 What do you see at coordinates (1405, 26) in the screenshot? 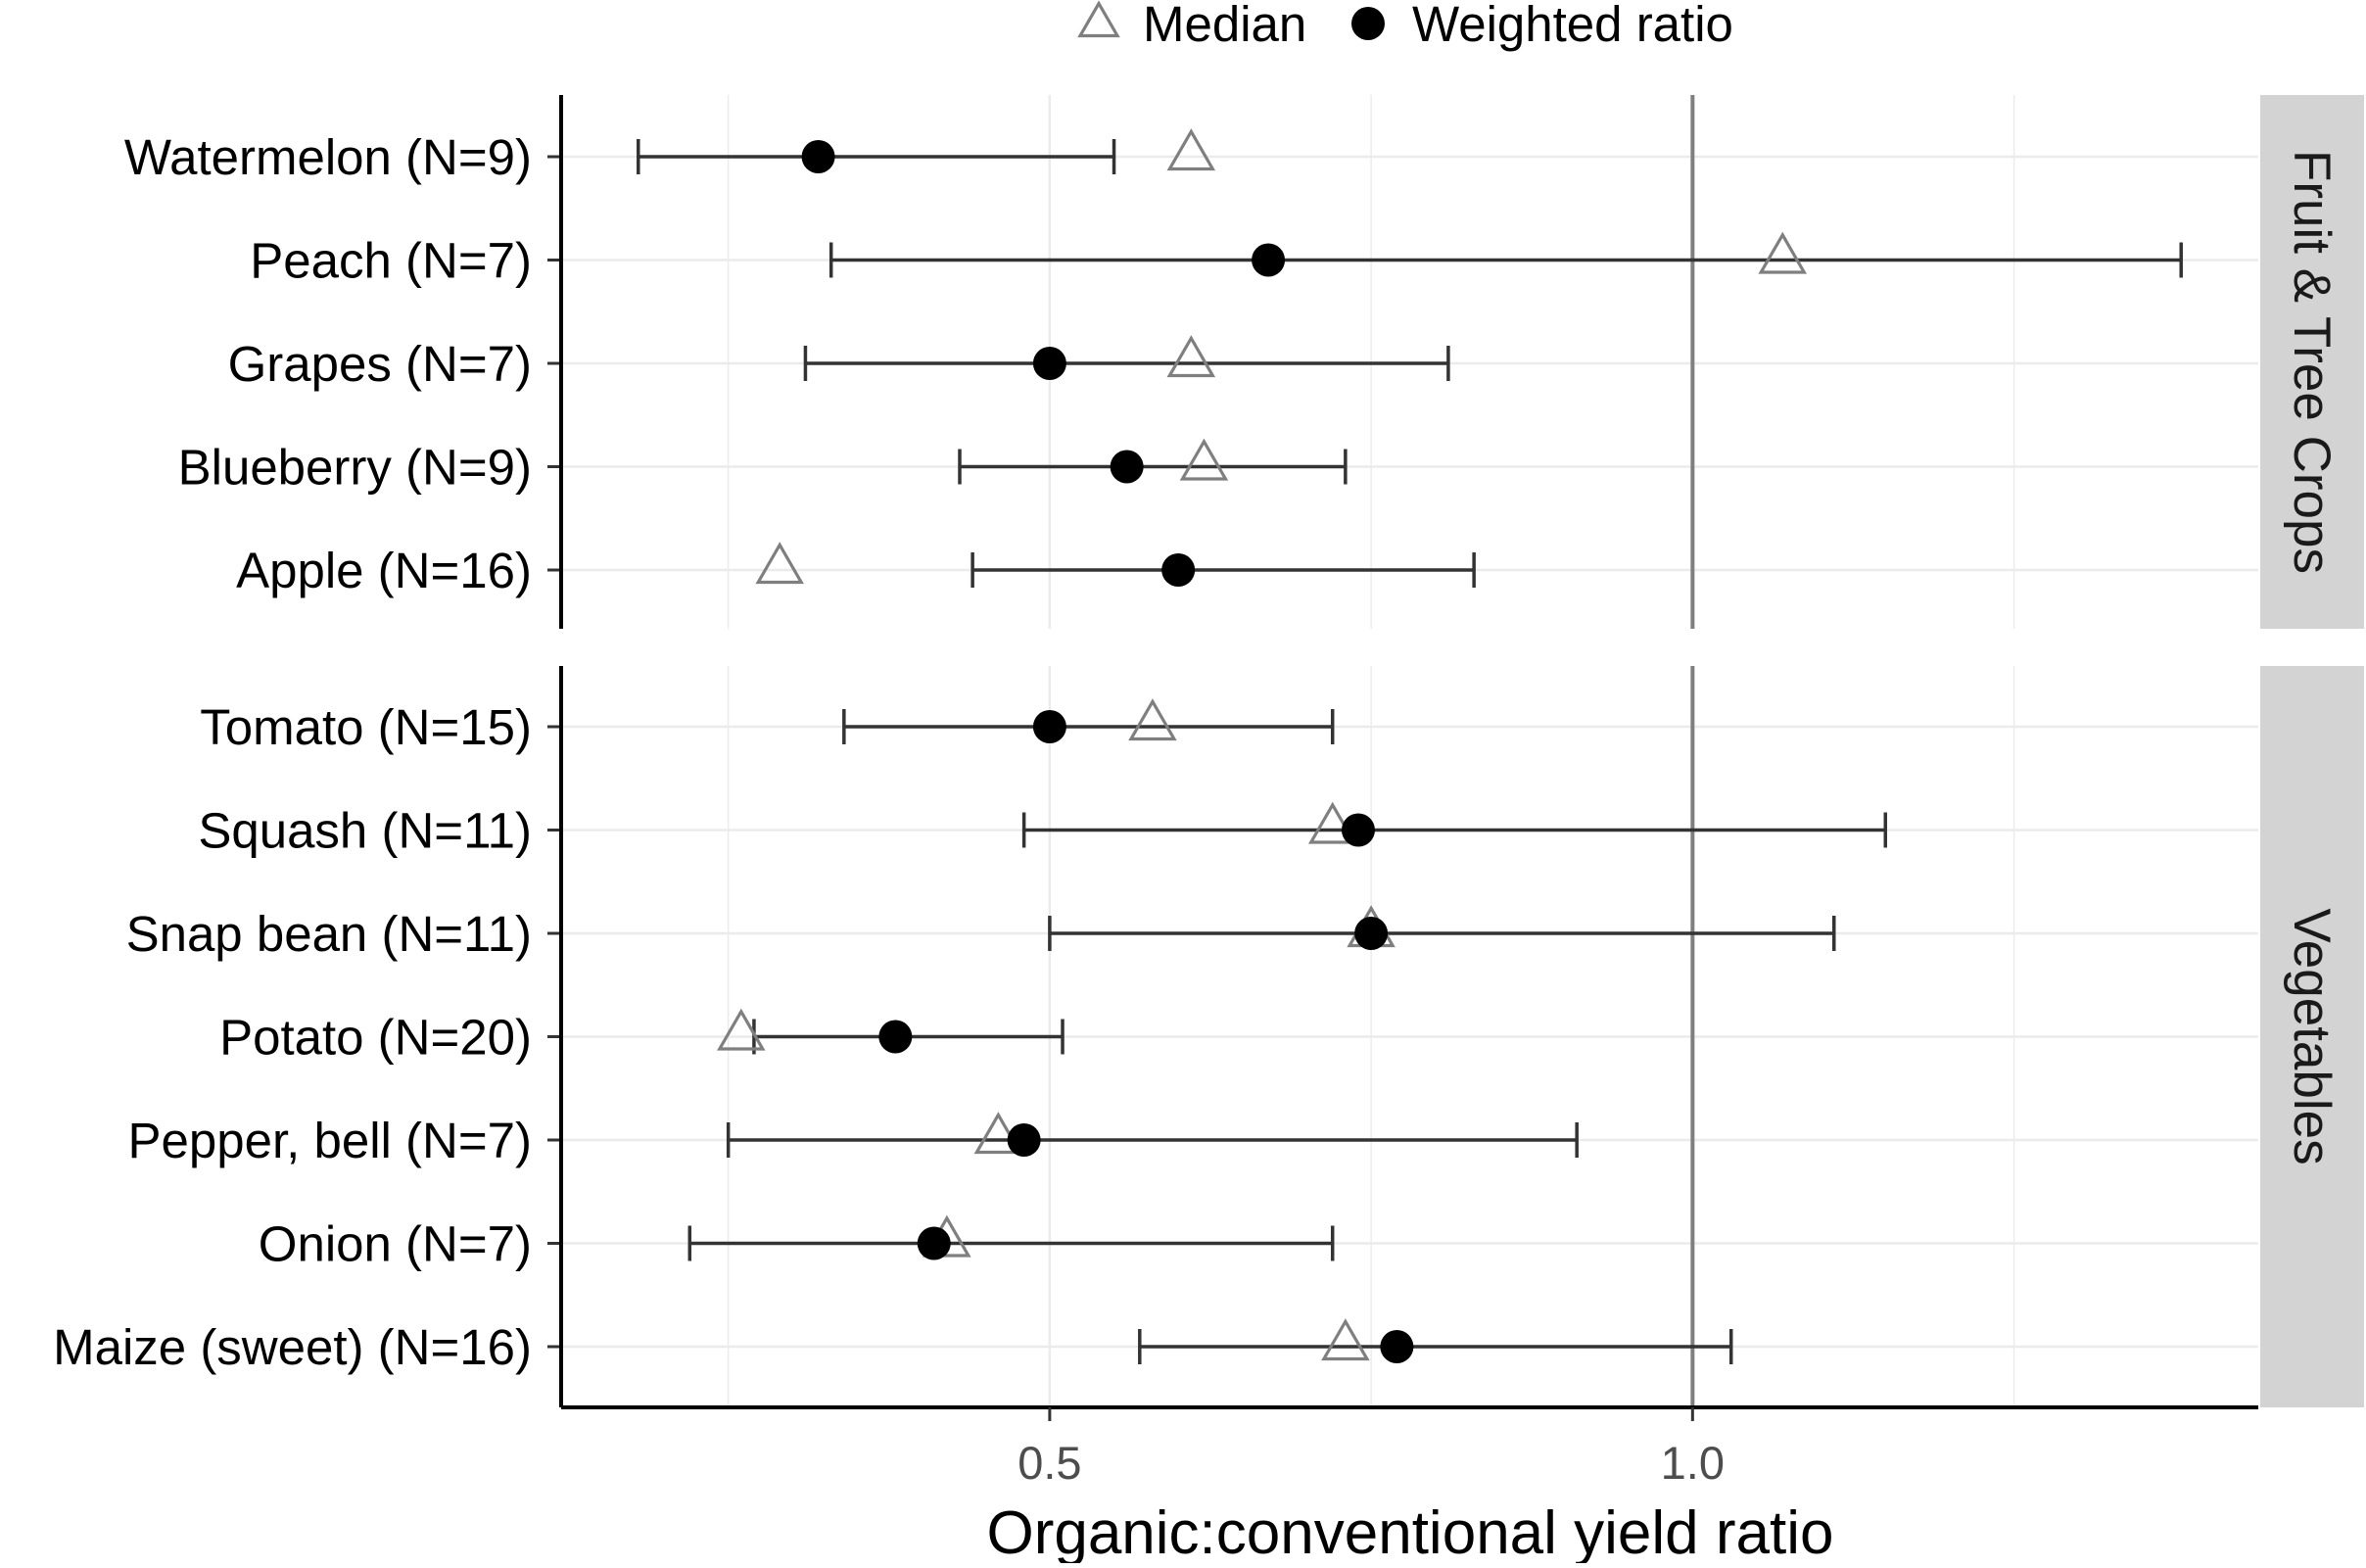
I see `legend: Median Weighted ratio` at bounding box center [1405, 26].